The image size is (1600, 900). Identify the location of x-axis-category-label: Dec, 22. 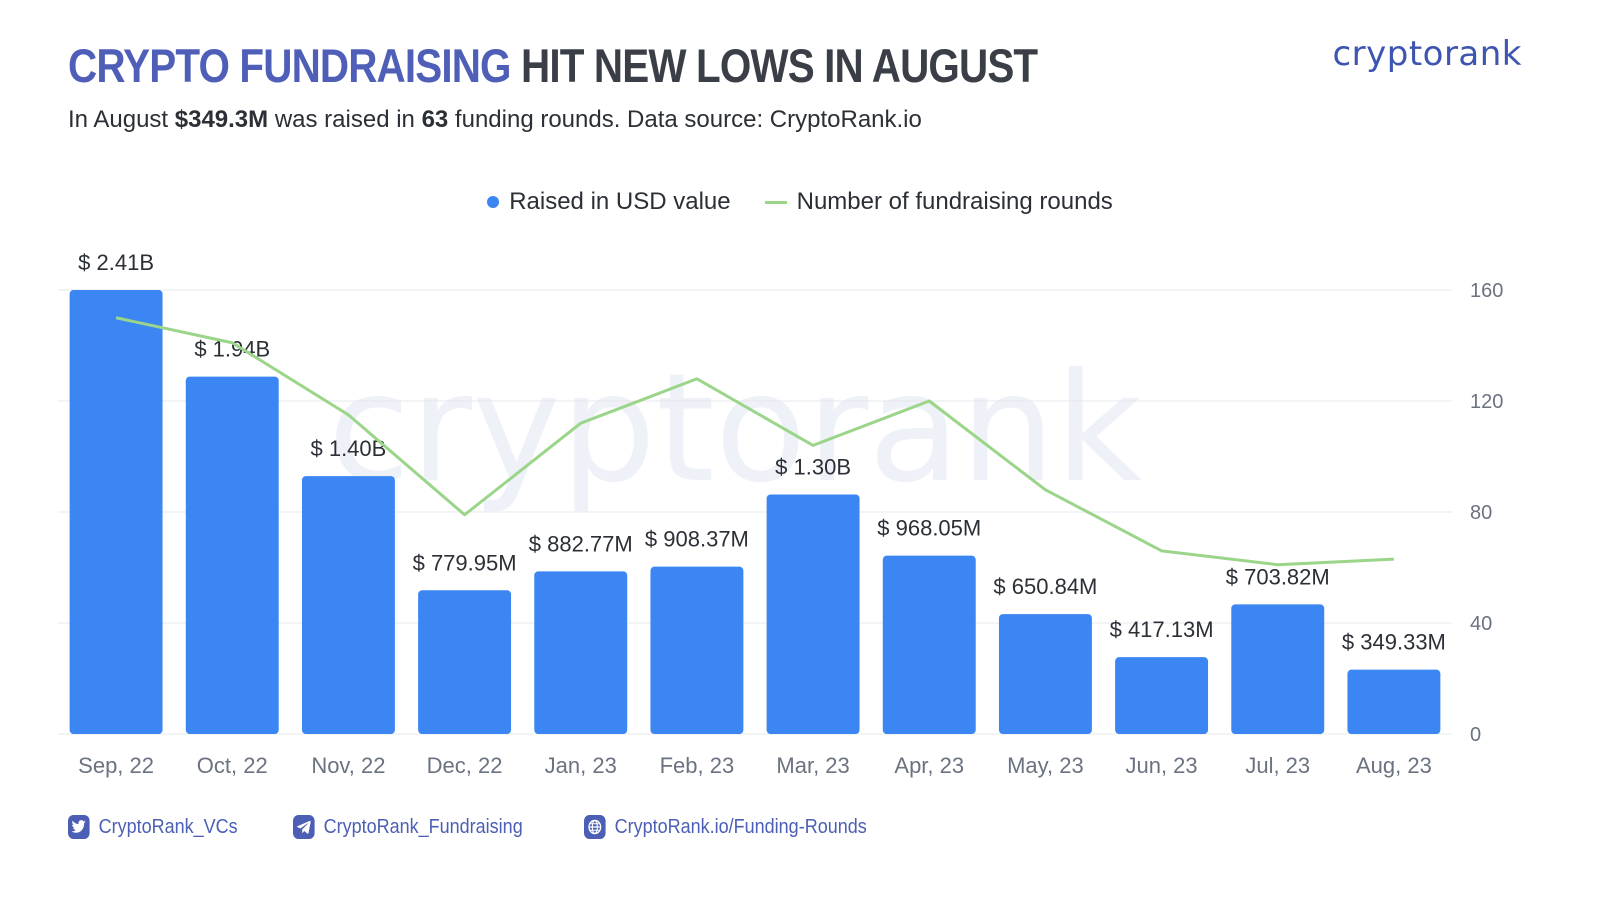
(465, 765).